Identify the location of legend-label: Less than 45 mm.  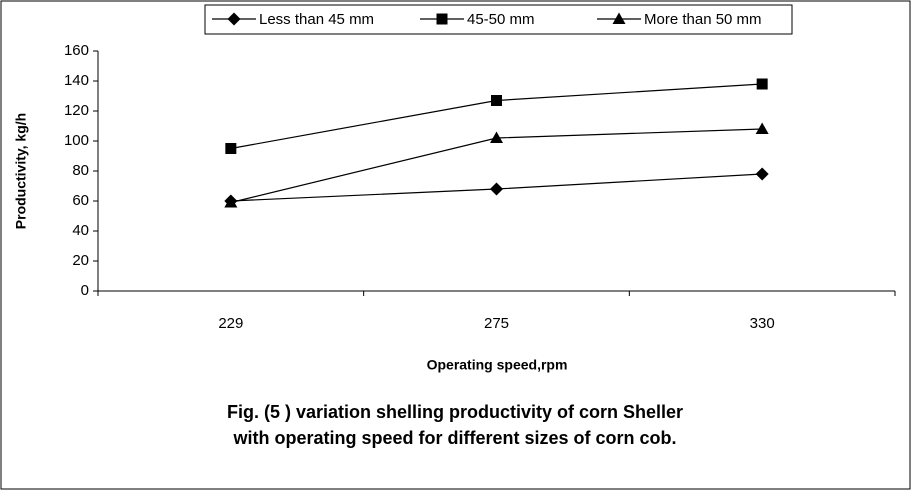
(316, 19).